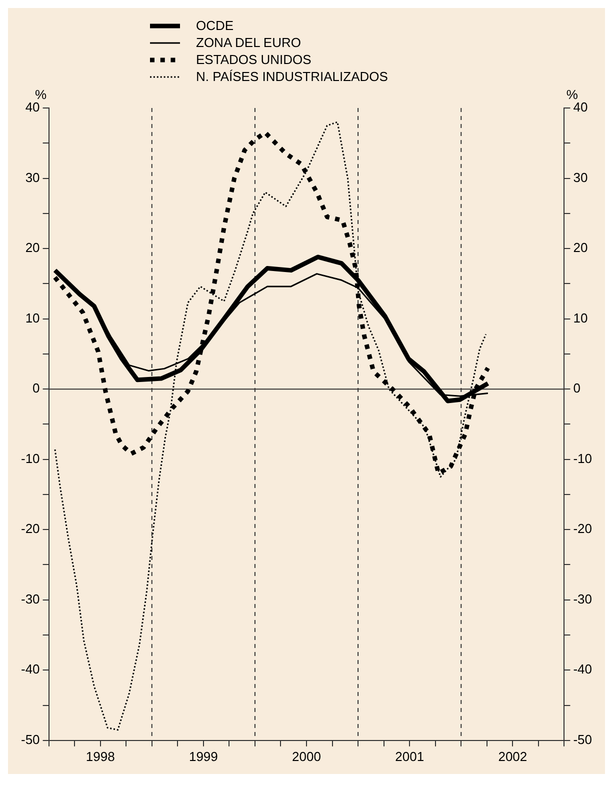  I want to click on y-tick-label: -40, so click(30, 669).